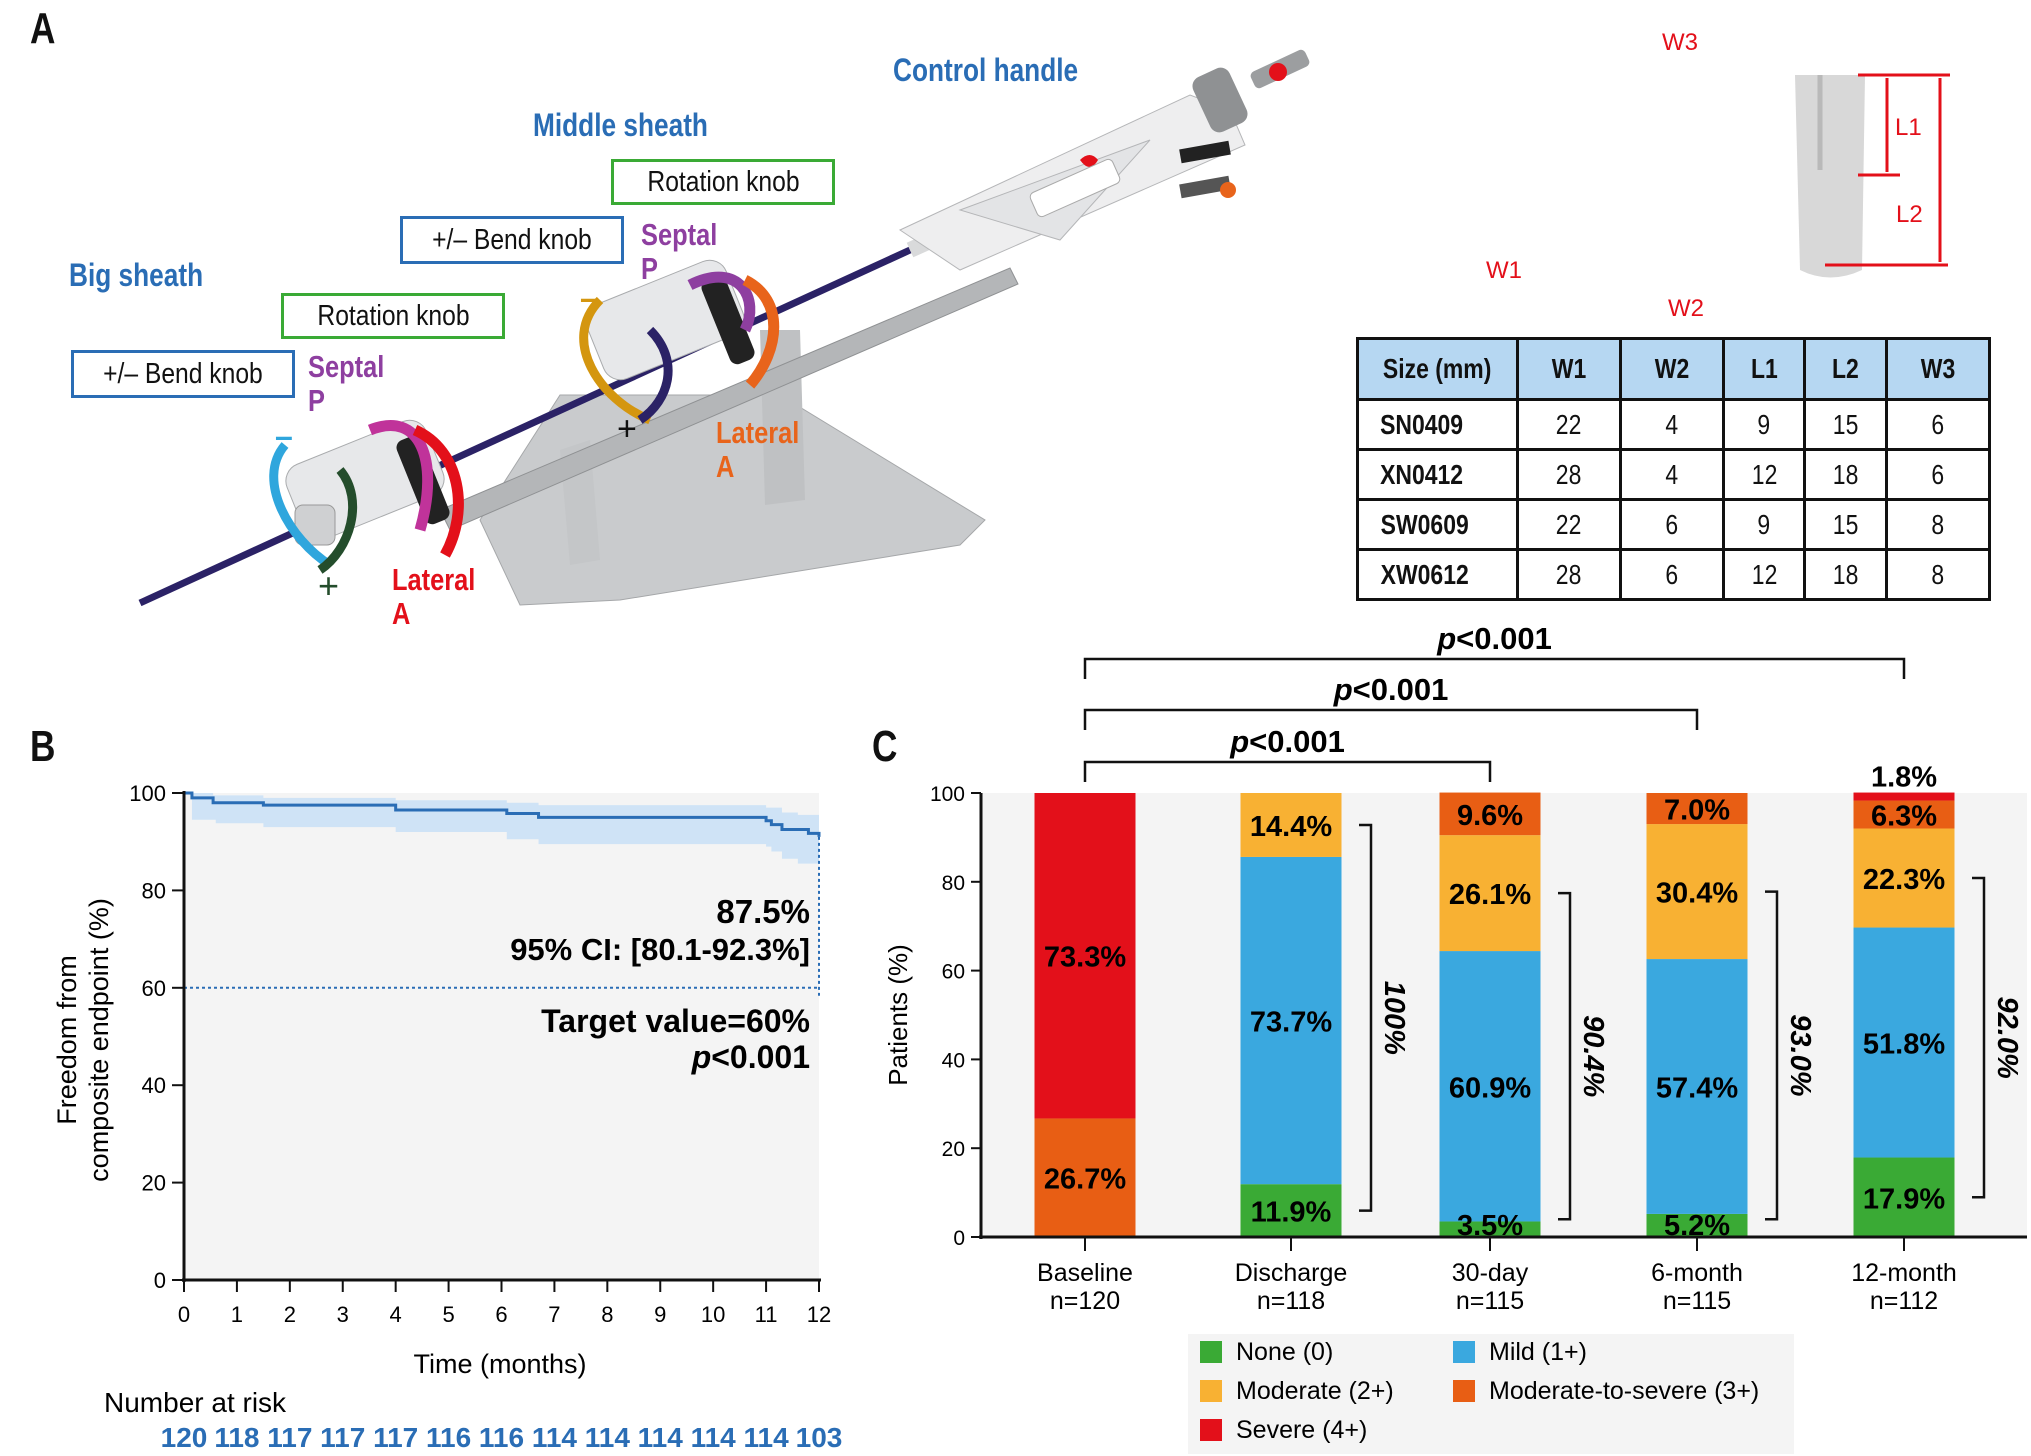 This screenshot has height=1456, width=2031. Describe the element at coordinates (1315, 1391) in the screenshot. I see `legend-label: Moderate (2+)` at that location.